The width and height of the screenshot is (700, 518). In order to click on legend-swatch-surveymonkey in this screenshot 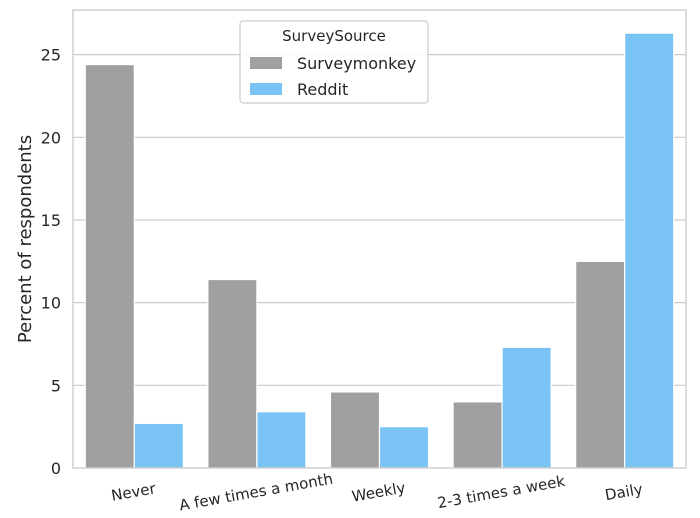, I will do `click(266, 63)`.